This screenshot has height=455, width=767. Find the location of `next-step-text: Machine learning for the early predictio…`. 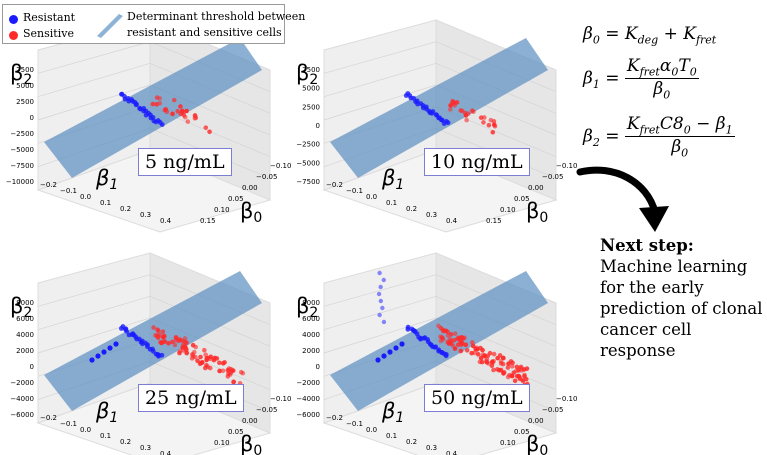

next-step-text: Machine learning for the early predictio… is located at coordinates (681, 308).